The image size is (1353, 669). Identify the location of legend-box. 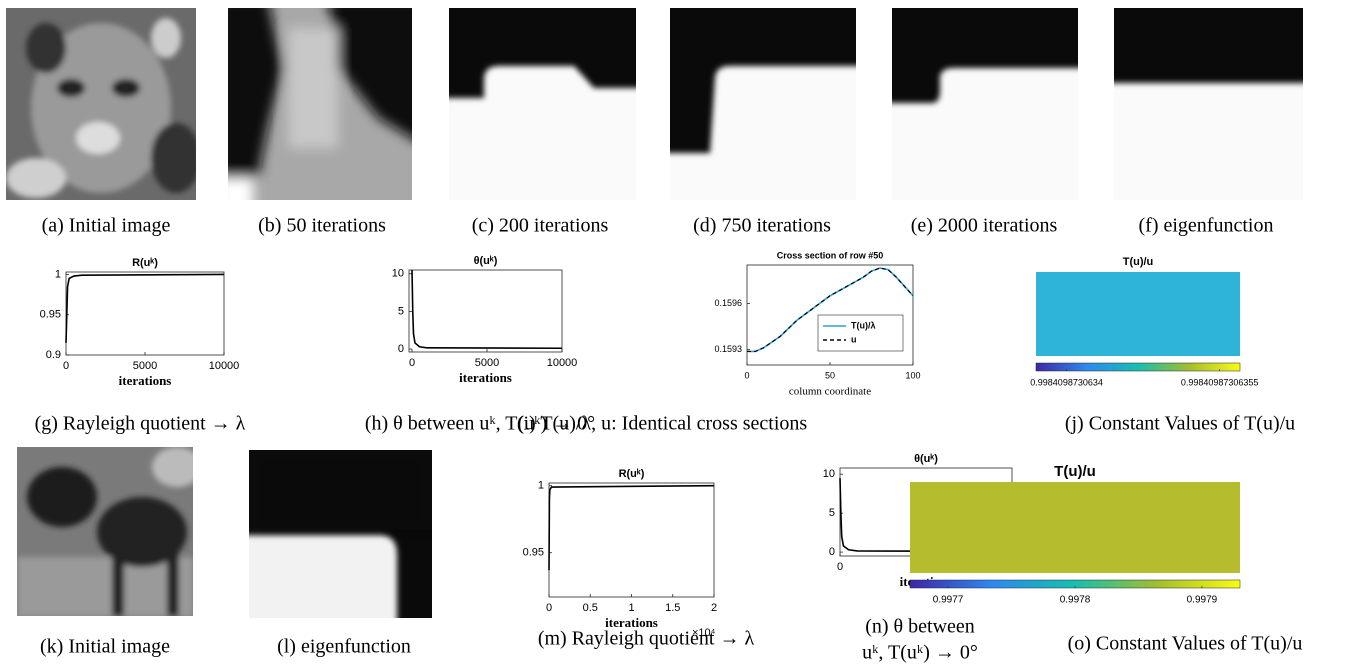
(860, 333).